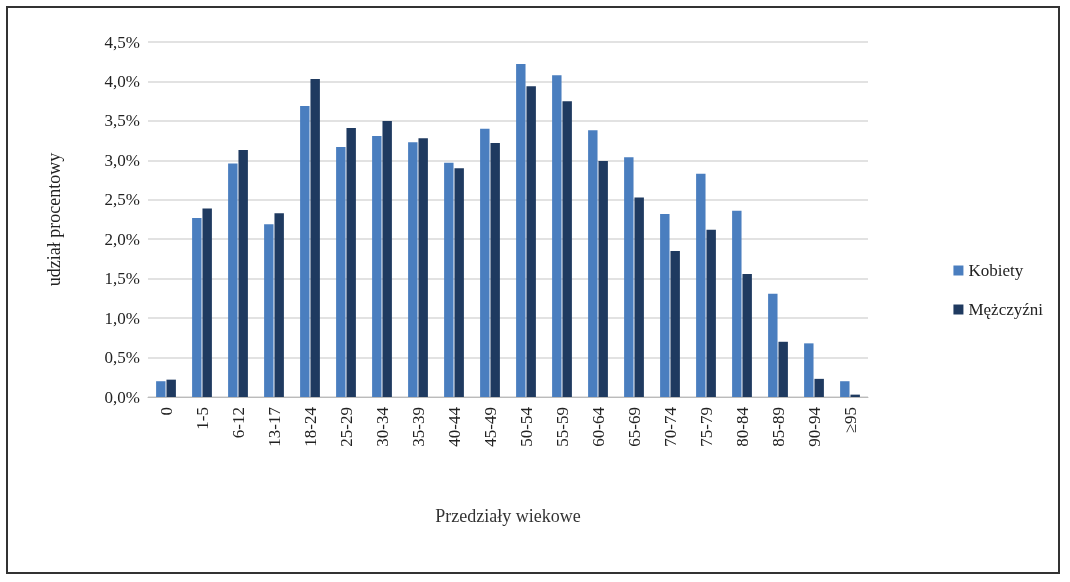  What do you see at coordinates (598, 426) in the screenshot?
I see `x-tick-label: 60-64` at bounding box center [598, 426].